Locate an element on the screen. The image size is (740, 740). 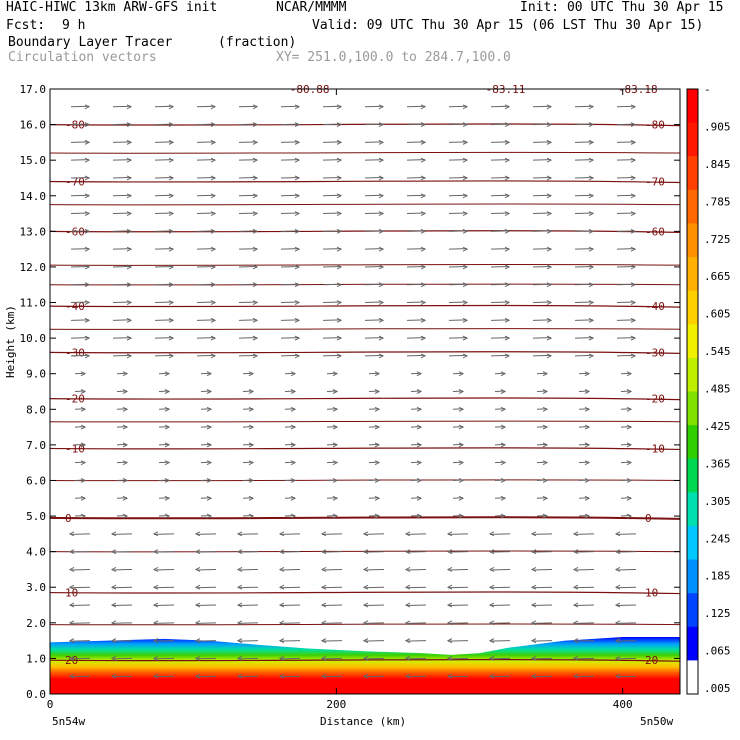
contour-label: -20 is located at coordinates (75, 399).